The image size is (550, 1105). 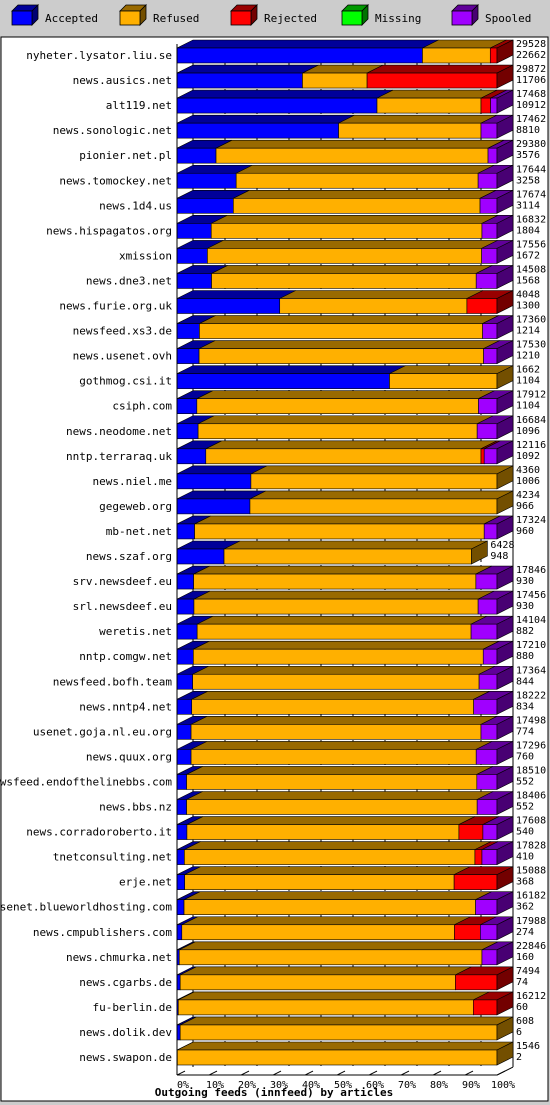 What do you see at coordinates (525, 932) in the screenshot?
I see `accepted-label: 274` at bounding box center [525, 932].